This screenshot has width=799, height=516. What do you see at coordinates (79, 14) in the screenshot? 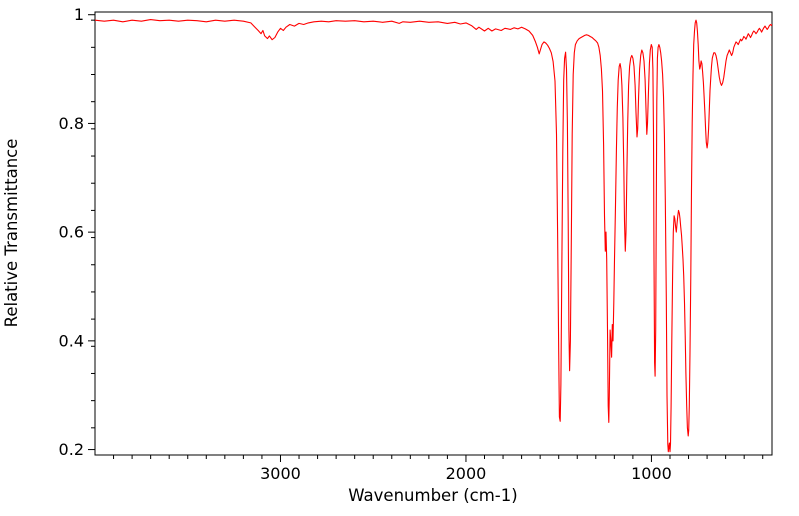
I see `y-tick-label: 1` at bounding box center [79, 14].